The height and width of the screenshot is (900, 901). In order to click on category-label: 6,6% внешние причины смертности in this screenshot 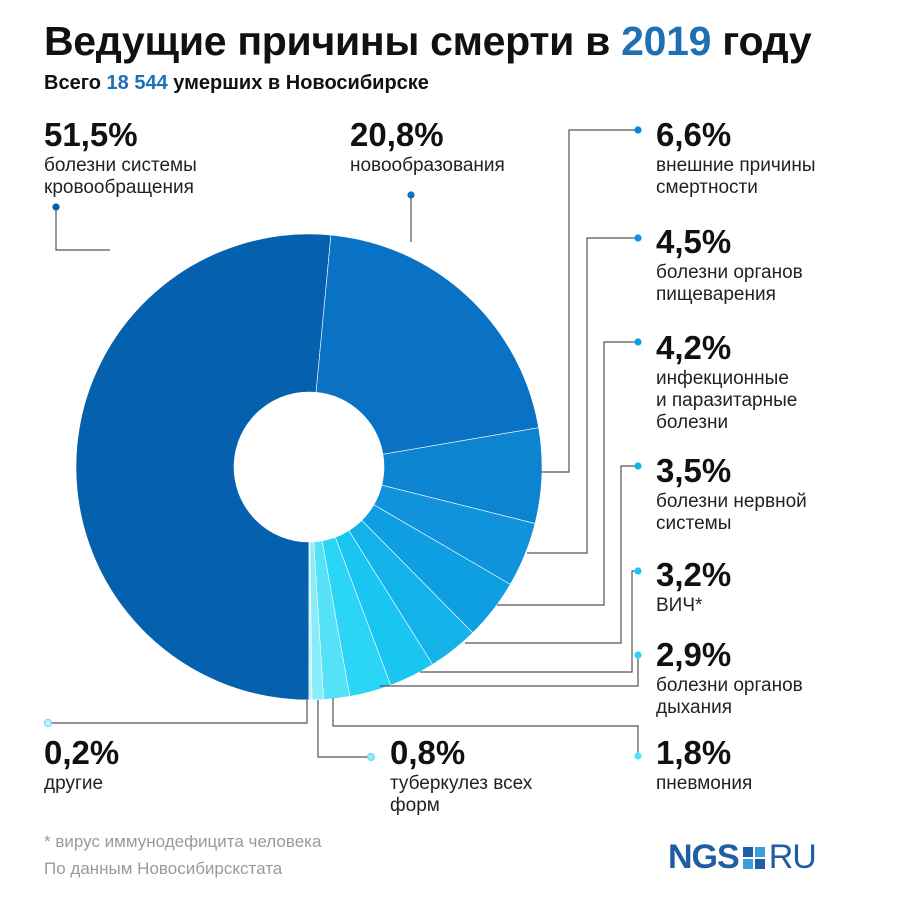, I will do `click(735, 158)`.